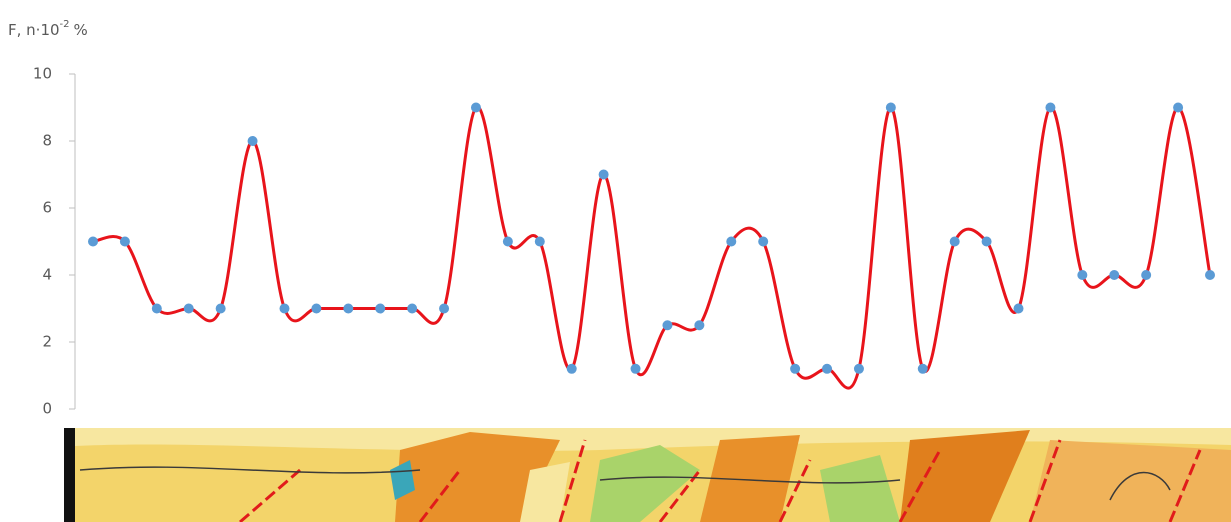  Describe the element at coordinates (402, 480) in the screenshot. I see `blue-lens` at that location.